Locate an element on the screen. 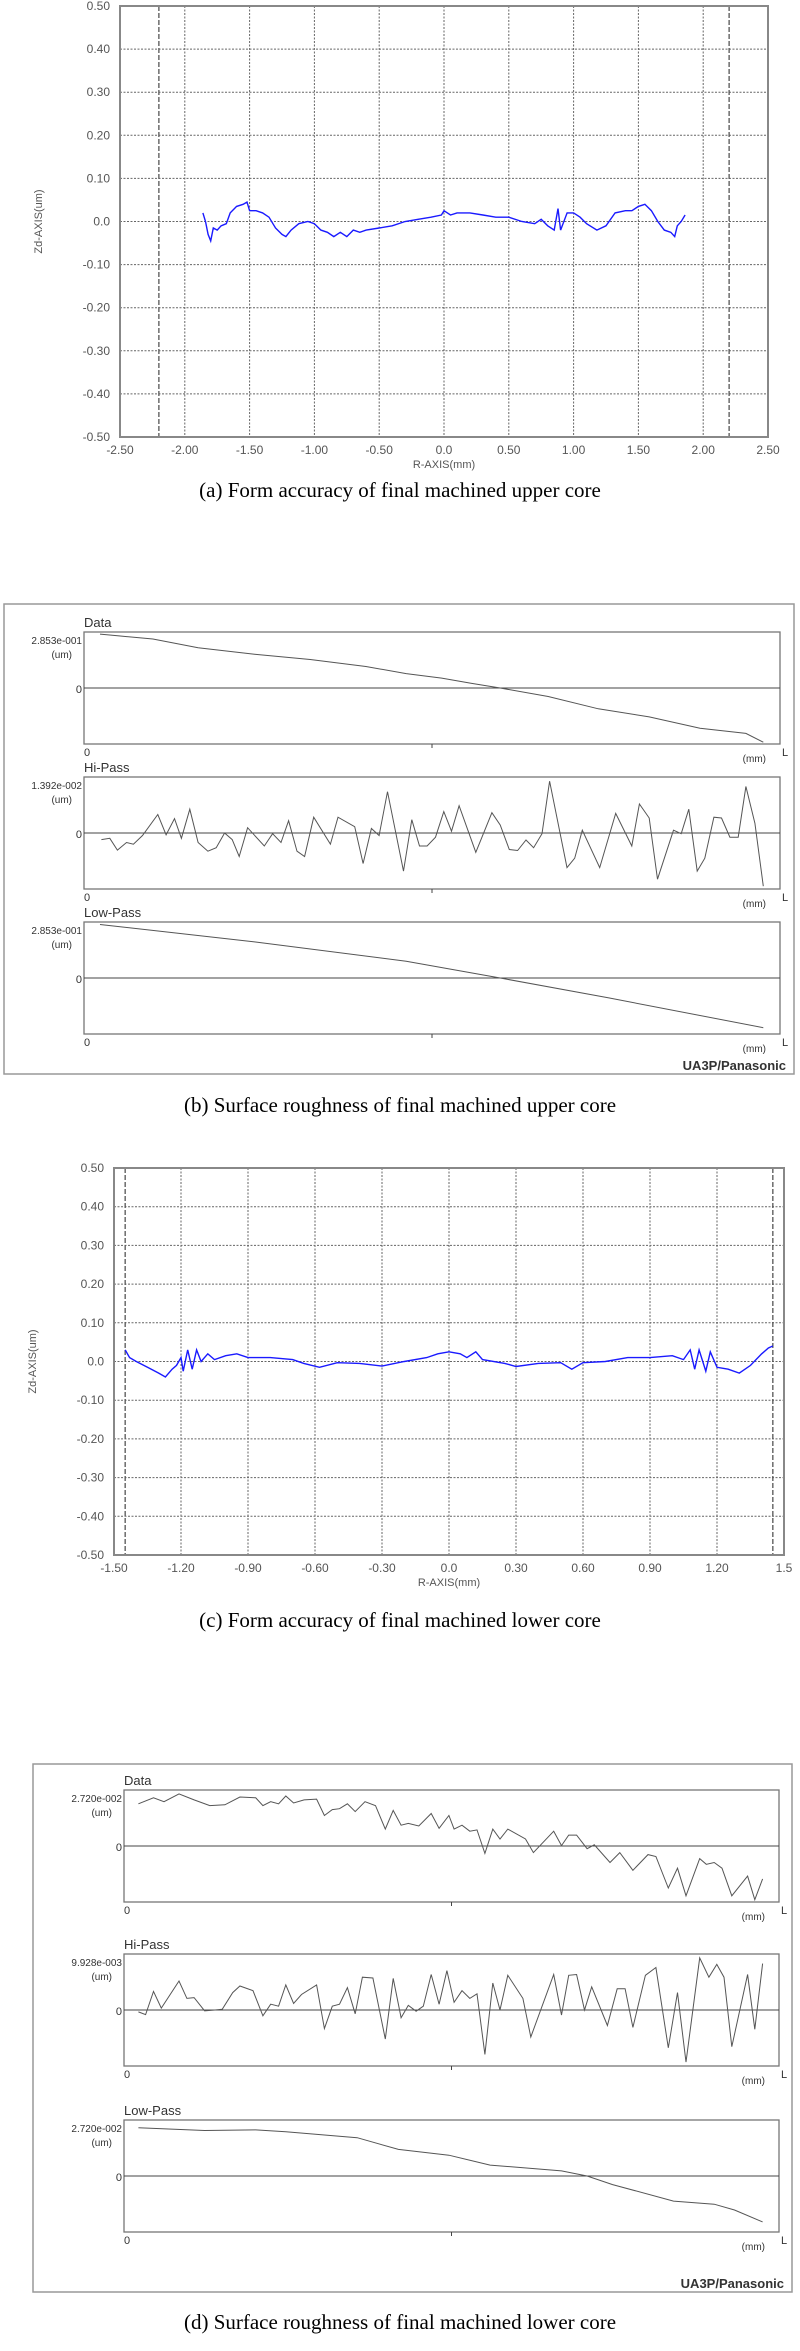 The image size is (800, 2351). x-tick-label: 0.60 is located at coordinates (583, 1568).